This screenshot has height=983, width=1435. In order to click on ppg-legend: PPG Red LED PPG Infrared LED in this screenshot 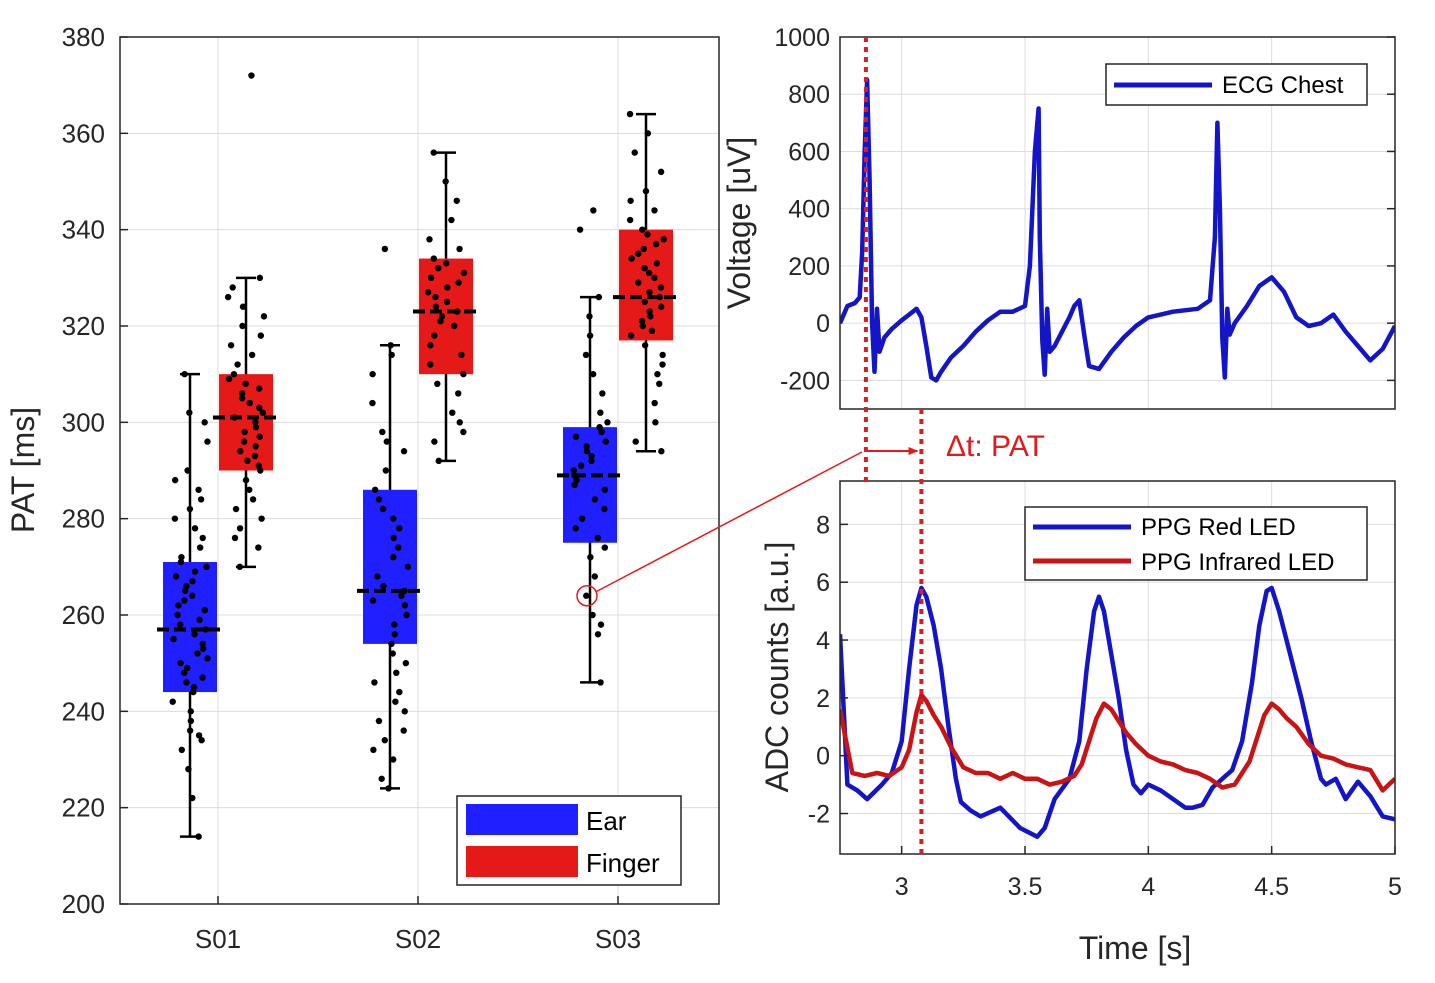, I will do `click(1196, 543)`.